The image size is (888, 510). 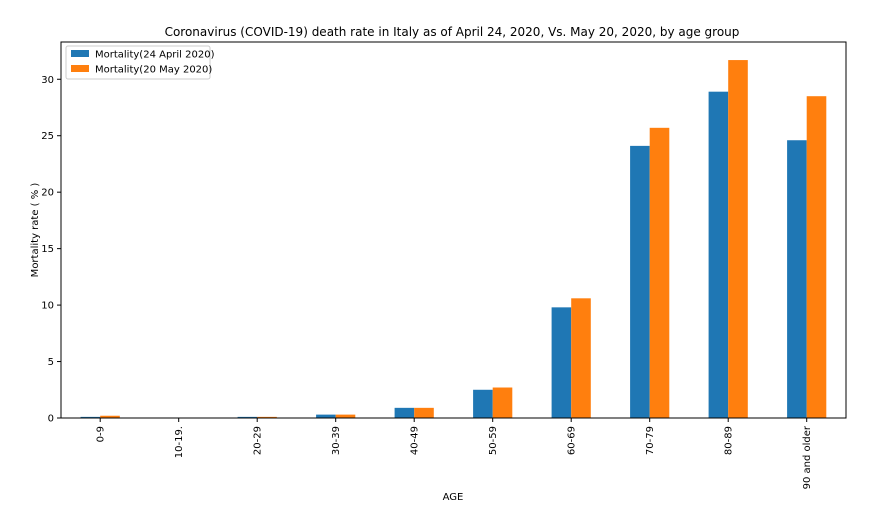 What do you see at coordinates (35, 230) in the screenshot?
I see `y-axis-label: Mortality rate ( % )` at bounding box center [35, 230].